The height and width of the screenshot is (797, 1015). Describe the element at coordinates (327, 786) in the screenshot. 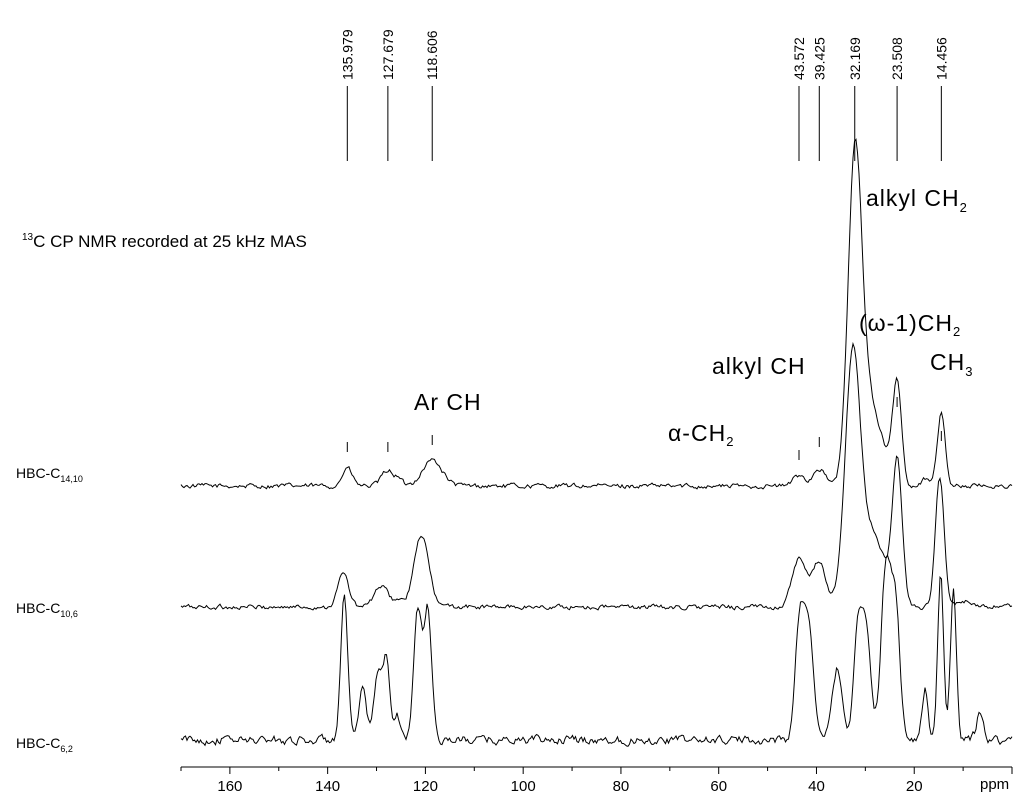

I see `x-tick-label: 140` at that location.